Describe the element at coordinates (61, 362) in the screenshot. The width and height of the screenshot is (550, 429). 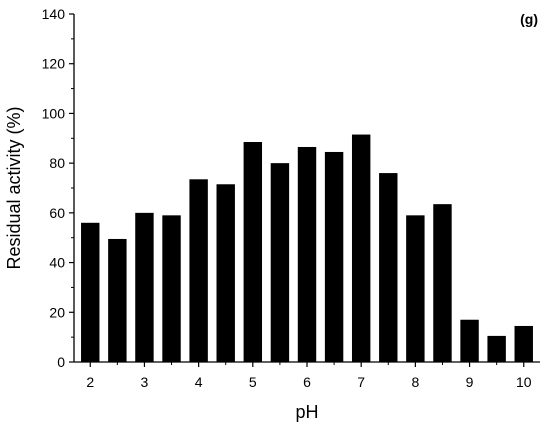
I see `y-tick-label-0: 0` at that location.